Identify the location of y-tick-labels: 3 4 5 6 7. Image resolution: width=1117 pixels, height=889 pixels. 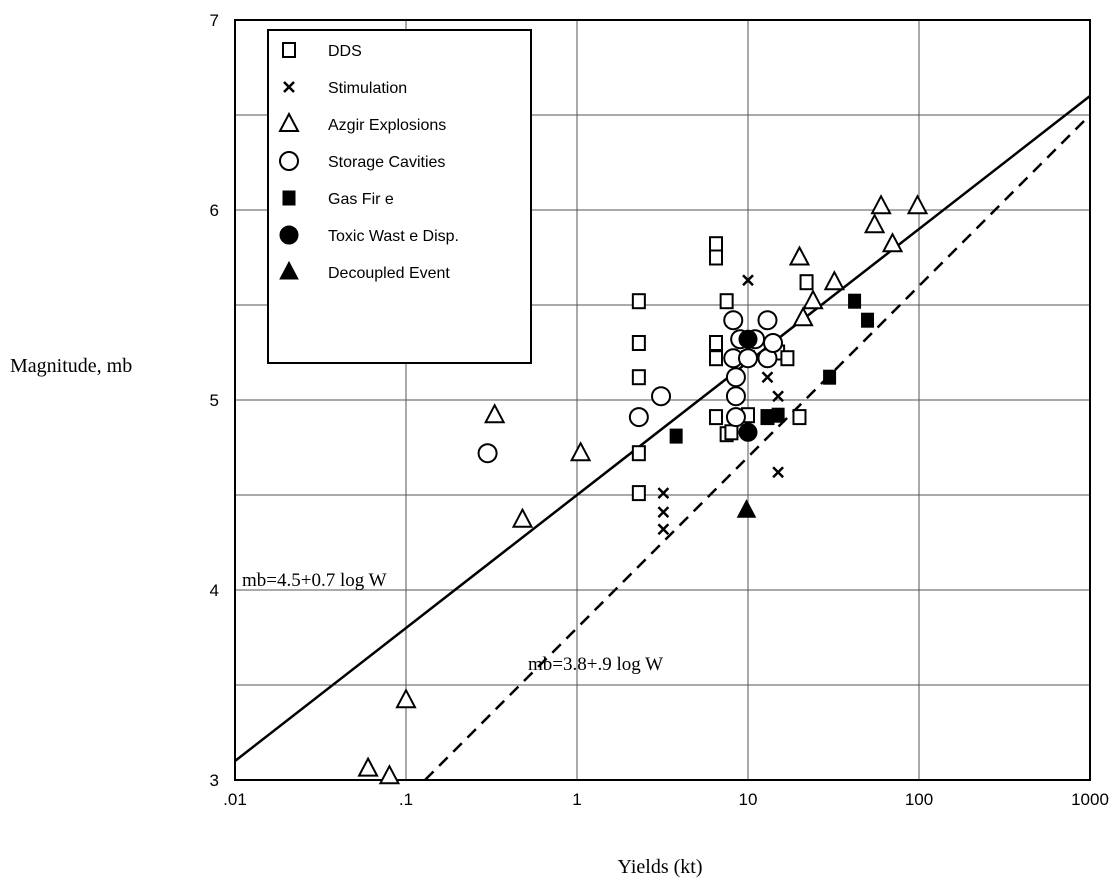
(214, 400).